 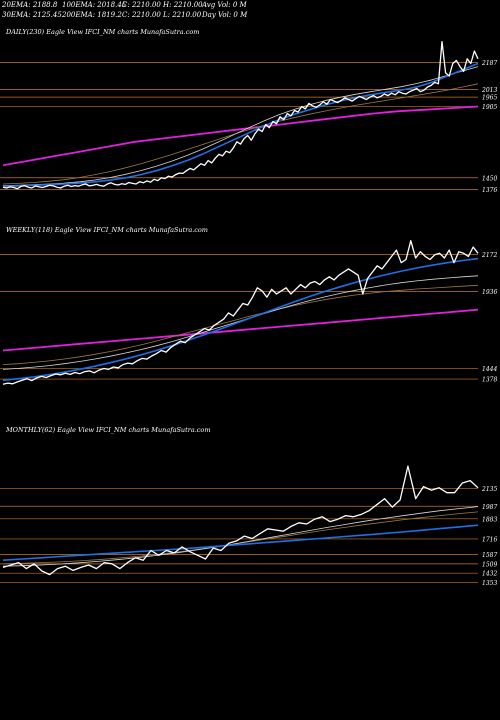 What do you see at coordinates (489, 292) in the screenshot?
I see `level-label-1-1: 1936` at bounding box center [489, 292].